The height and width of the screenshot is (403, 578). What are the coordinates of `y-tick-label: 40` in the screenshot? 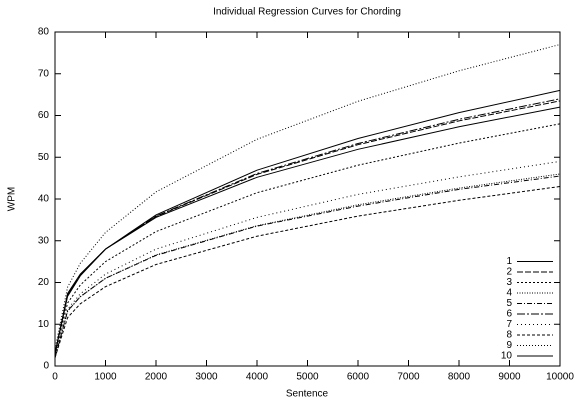 It's located at (44, 199).